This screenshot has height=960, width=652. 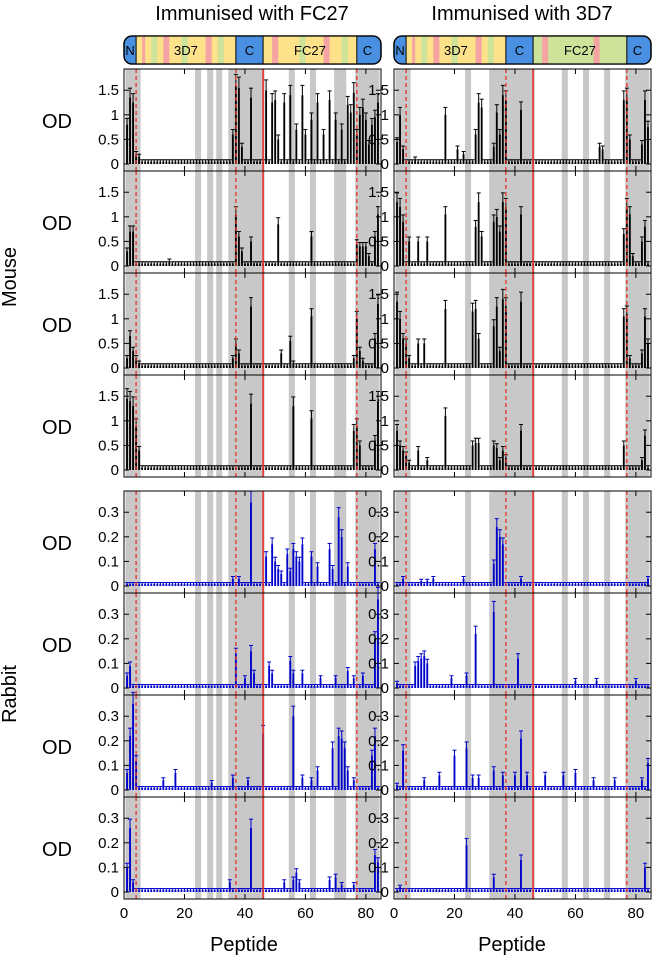 What do you see at coordinates (57, 224) in the screenshot?
I see `y-axis-label: OD` at bounding box center [57, 224].